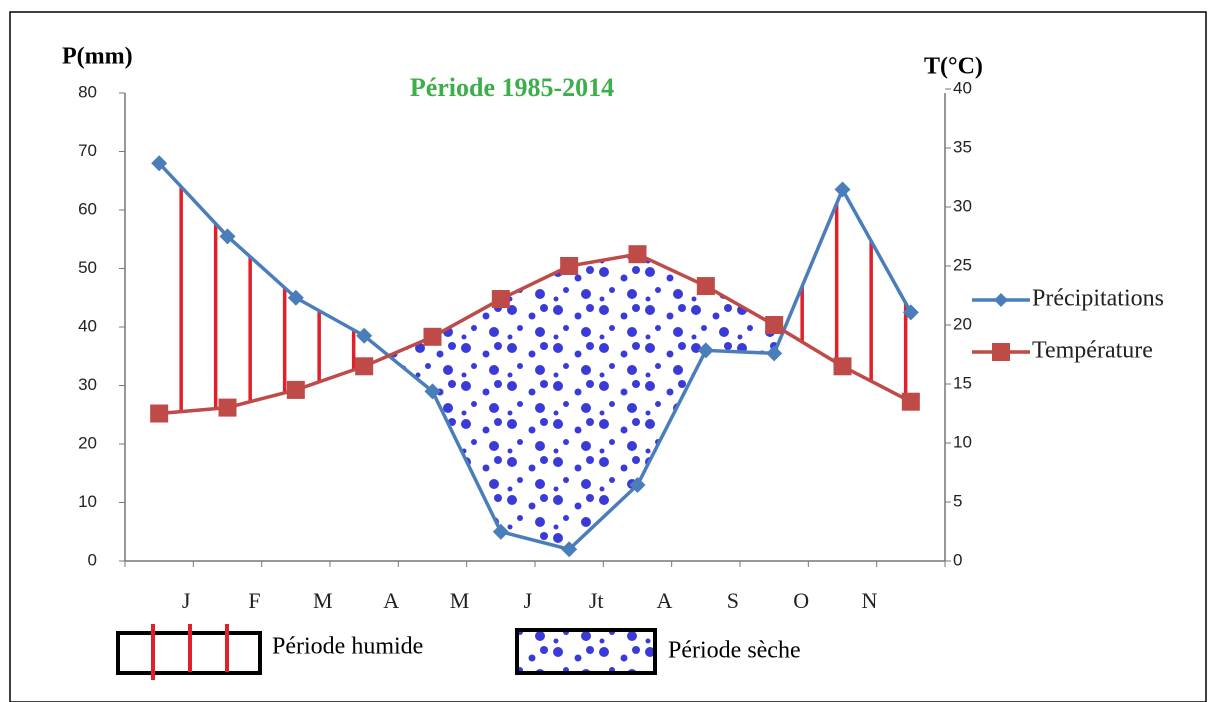  I want to click on y-tick-label: 10, so click(87, 501).